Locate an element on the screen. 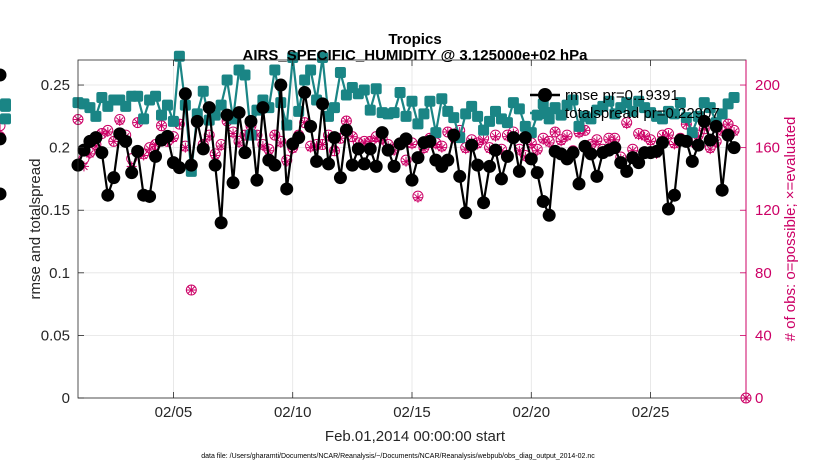  legend-totalspread-label: totalspread pr=0.22907 is located at coordinates (642, 113).